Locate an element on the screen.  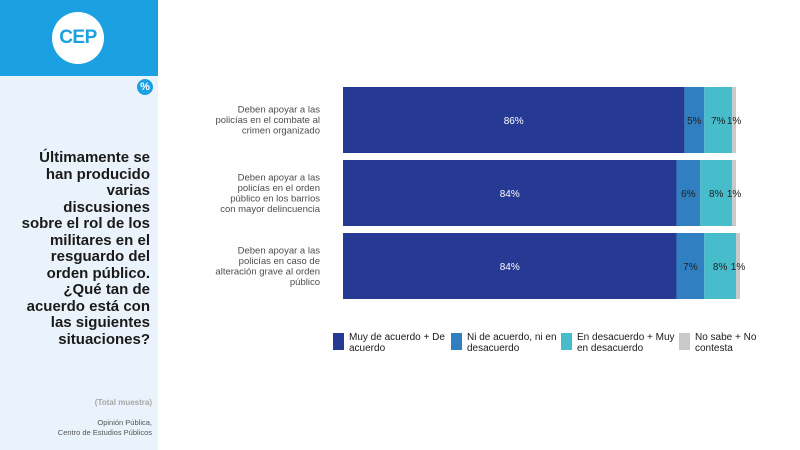
sample-note: (Total muestra) is located at coordinates (123, 402).